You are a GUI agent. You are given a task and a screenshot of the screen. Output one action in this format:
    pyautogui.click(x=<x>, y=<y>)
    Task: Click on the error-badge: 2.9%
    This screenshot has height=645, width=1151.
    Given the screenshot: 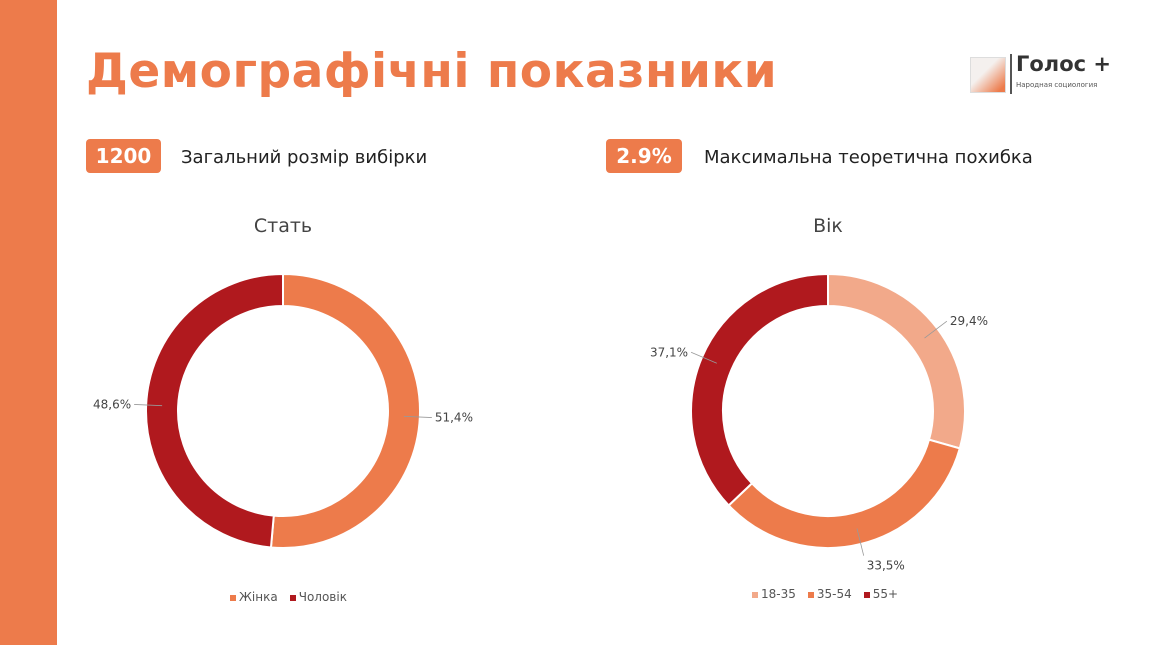 What is the action you would take?
    pyautogui.click(x=644, y=156)
    